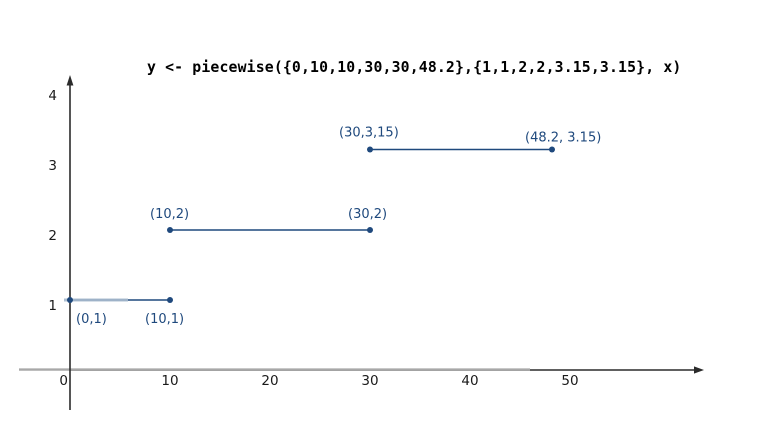 The image size is (768, 432). Describe the element at coordinates (52, 166) in the screenshot. I see `y-tick-label-3: 3` at that location.